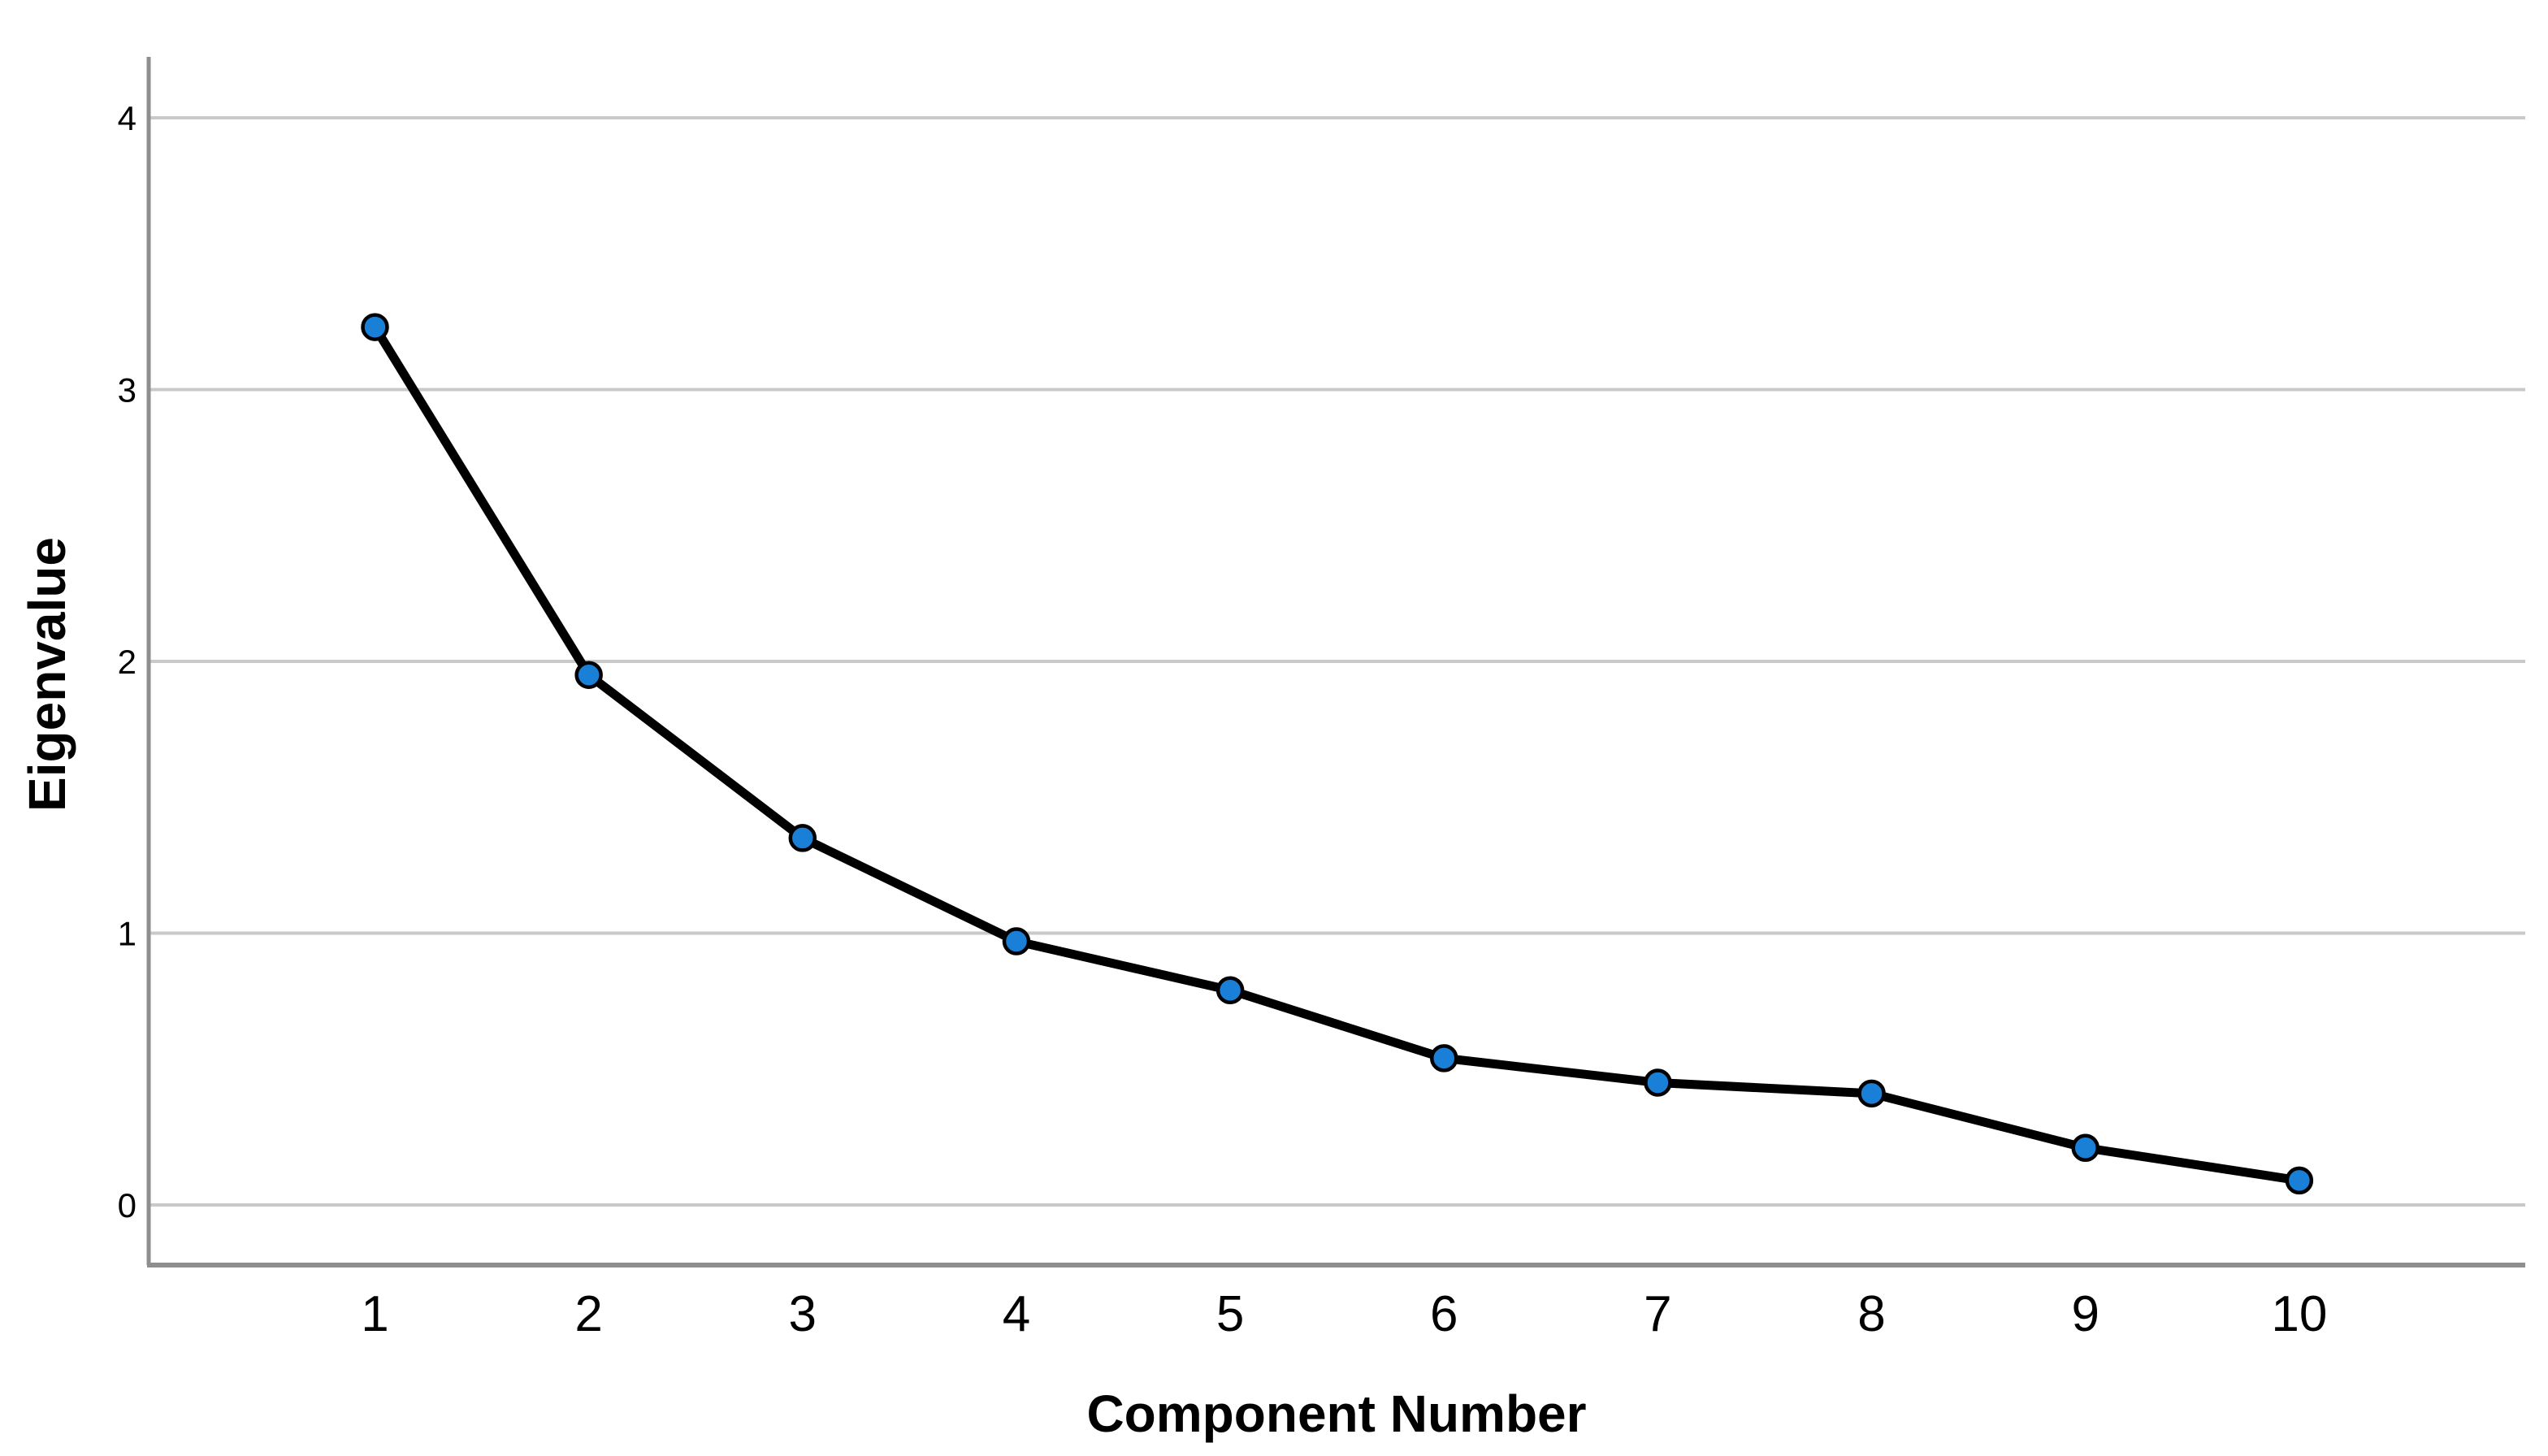 This screenshot has height=1456, width=2548. Describe the element at coordinates (127, 118) in the screenshot. I see `y-tick-label: 4` at that location.